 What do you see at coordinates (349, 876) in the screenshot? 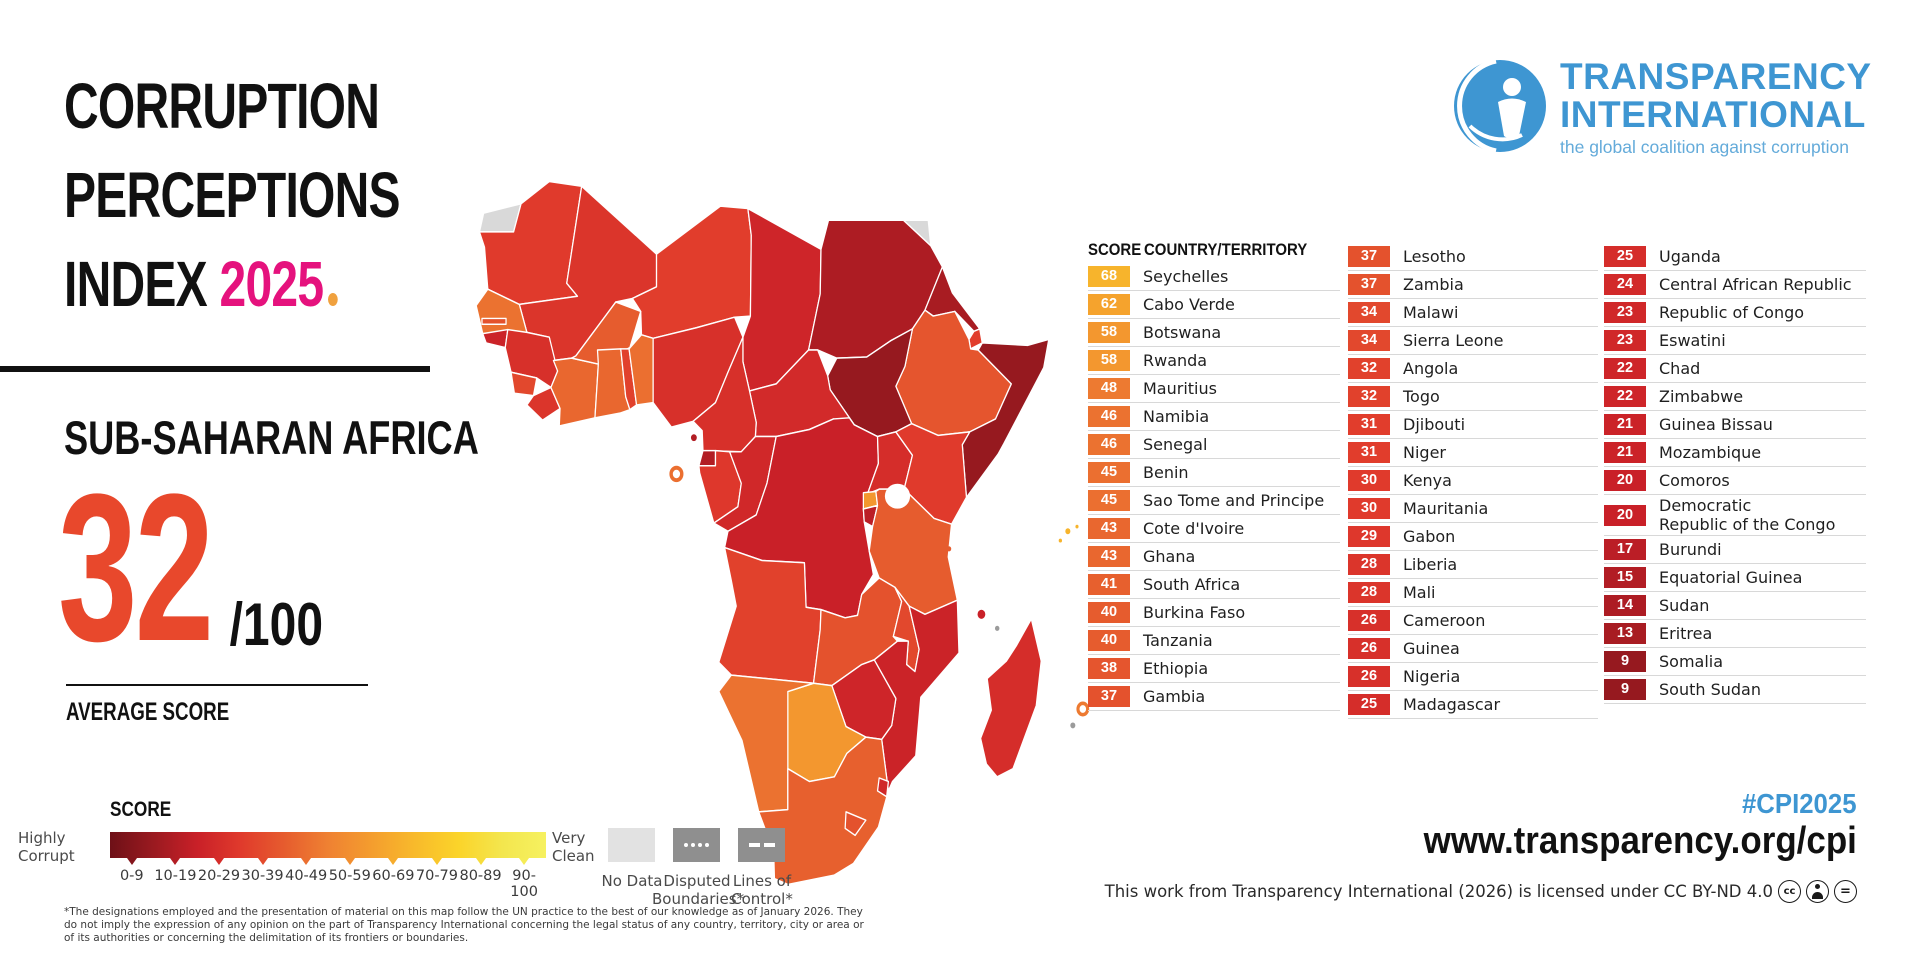
I see `legend-range-label: 50-59` at bounding box center [349, 876].